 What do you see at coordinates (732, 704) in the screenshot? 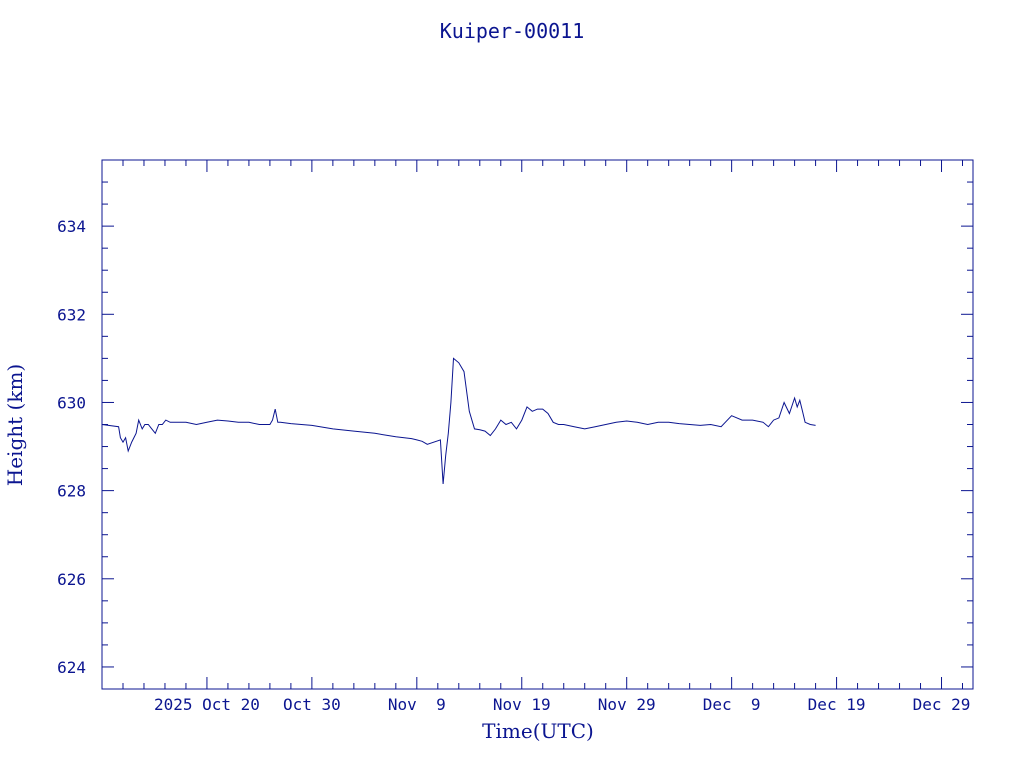
I see `x-tick-label: Dec 9` at bounding box center [732, 704].